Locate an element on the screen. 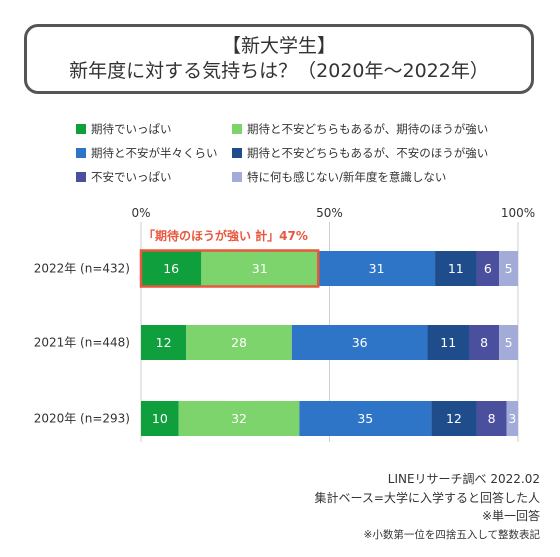  data-label: 32 is located at coordinates (239, 418).